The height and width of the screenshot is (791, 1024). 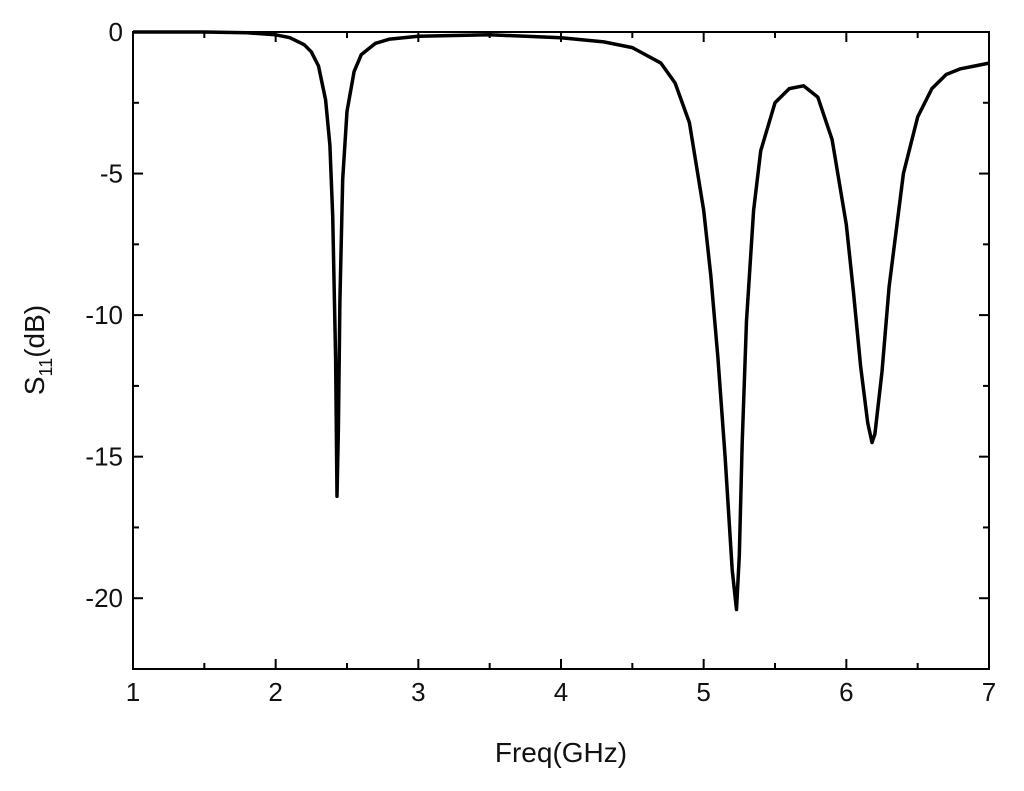 What do you see at coordinates (111, 174) in the screenshot?
I see `y-tick-label: -5` at bounding box center [111, 174].